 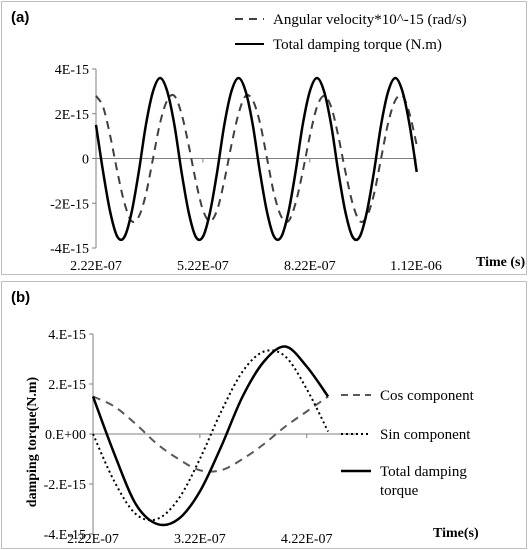 What do you see at coordinates (69, 249) in the screenshot?
I see `y-tick-label: -4E-15` at bounding box center [69, 249].